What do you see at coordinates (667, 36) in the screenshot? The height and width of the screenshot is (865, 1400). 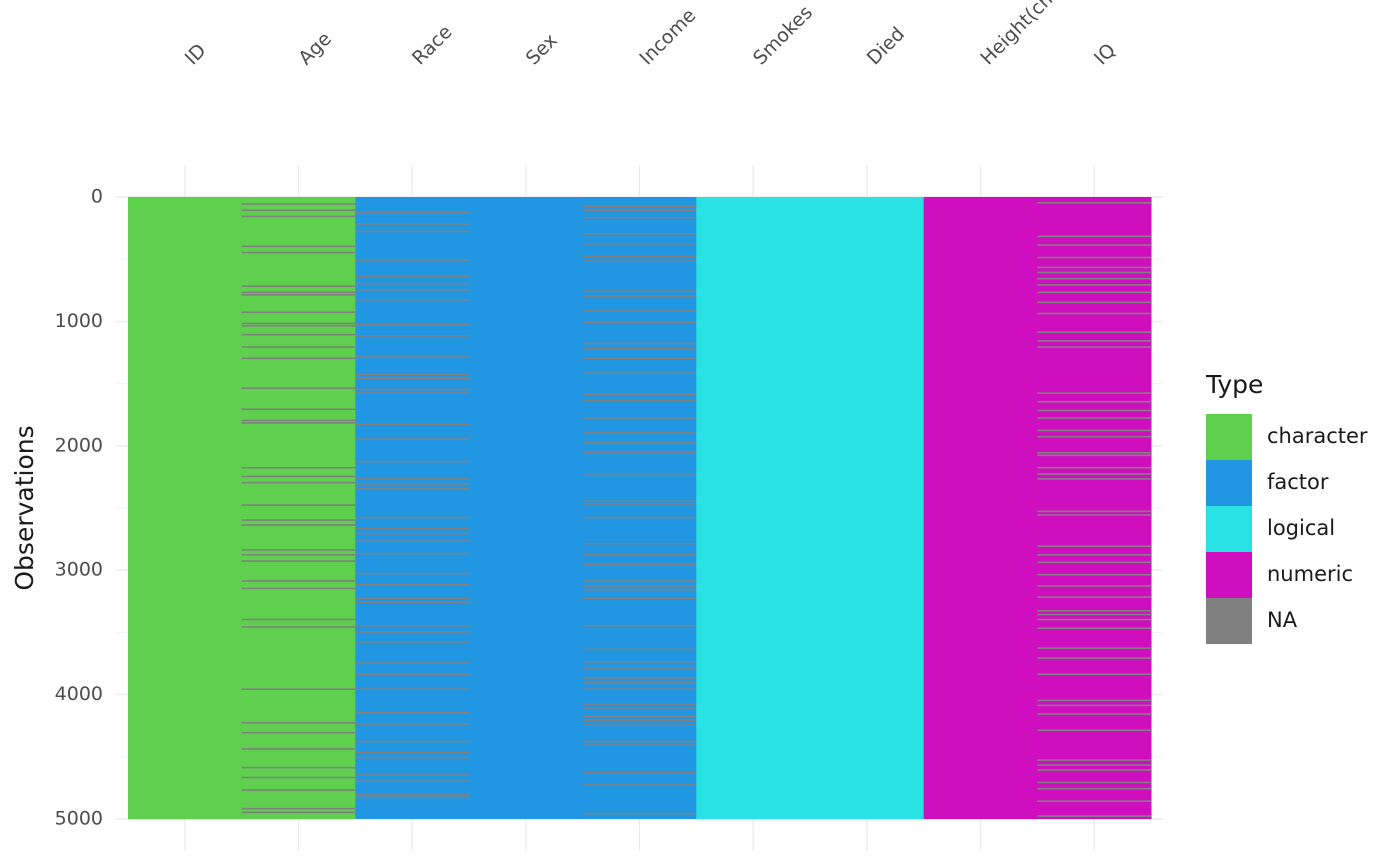 I see `column-label: Income` at bounding box center [667, 36].